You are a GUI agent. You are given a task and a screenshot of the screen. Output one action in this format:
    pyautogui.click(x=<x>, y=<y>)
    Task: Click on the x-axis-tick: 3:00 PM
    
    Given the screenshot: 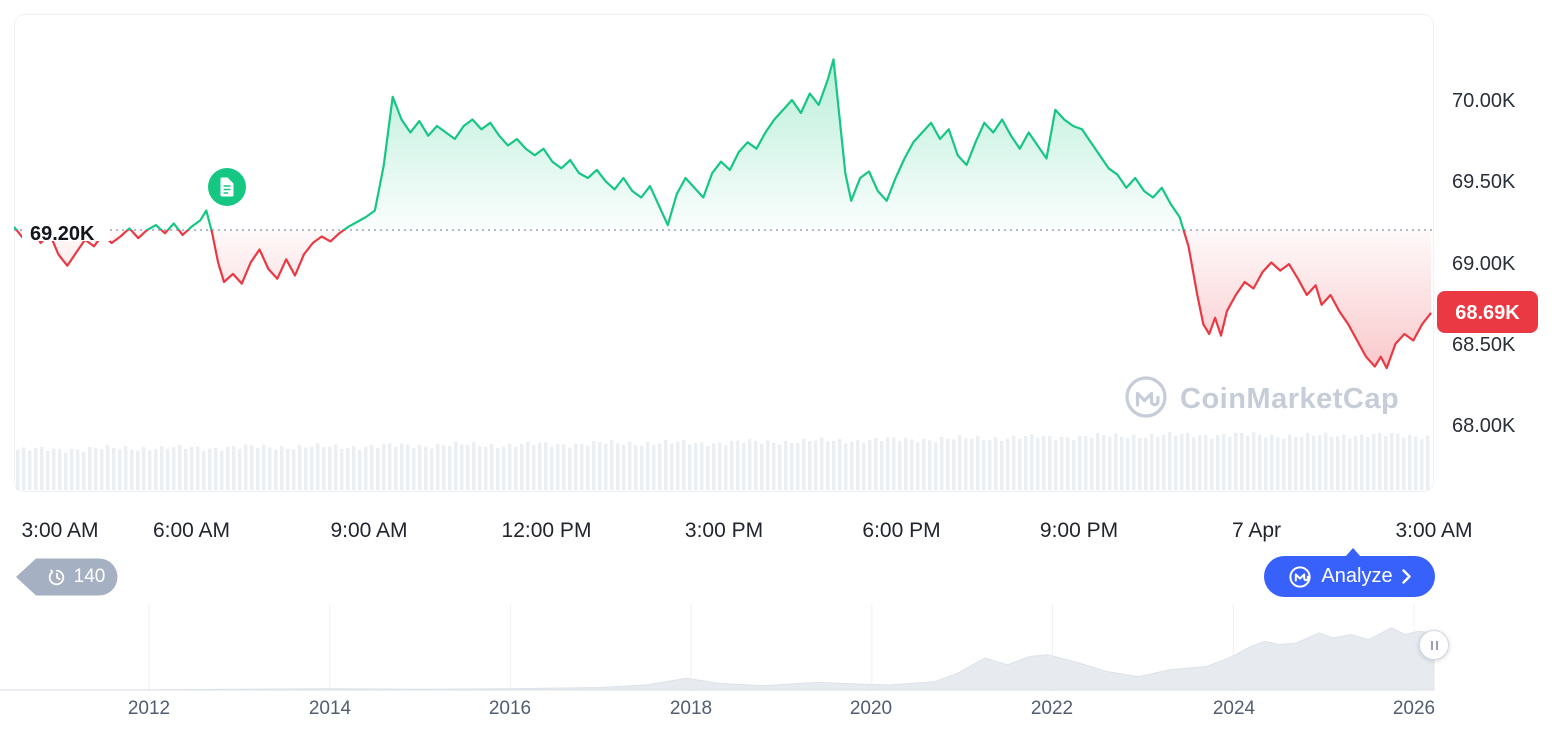 What is the action you would take?
    pyautogui.click(x=724, y=530)
    